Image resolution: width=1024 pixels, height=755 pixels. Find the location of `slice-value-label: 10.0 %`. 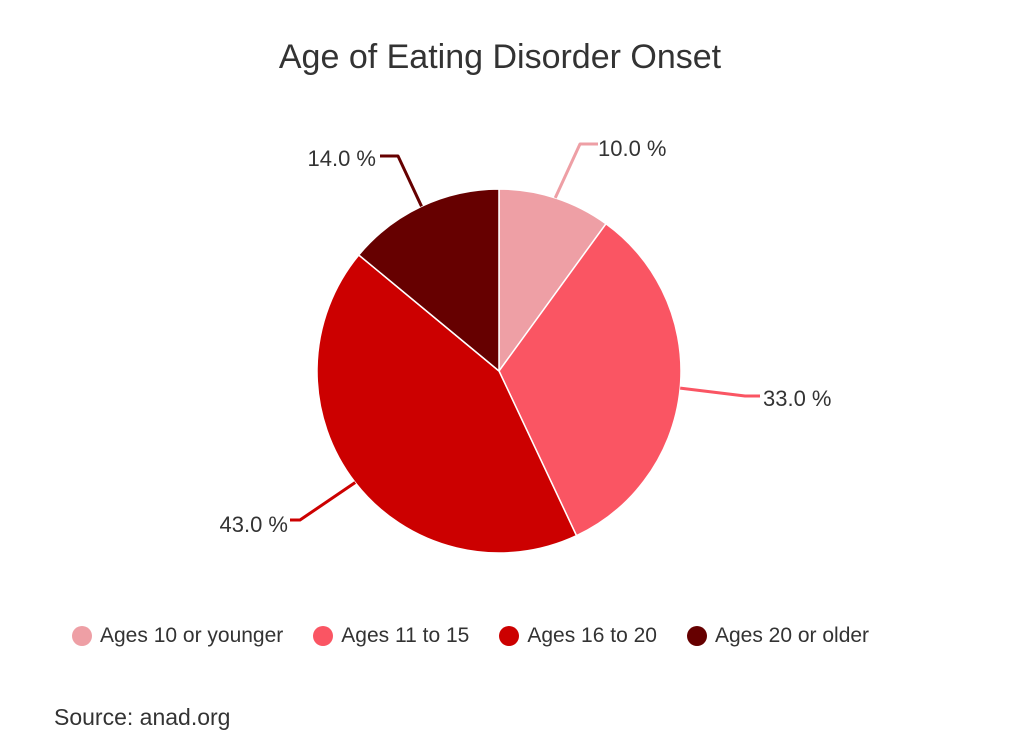

slice-value-label: 10.0 % is located at coordinates (632, 148).